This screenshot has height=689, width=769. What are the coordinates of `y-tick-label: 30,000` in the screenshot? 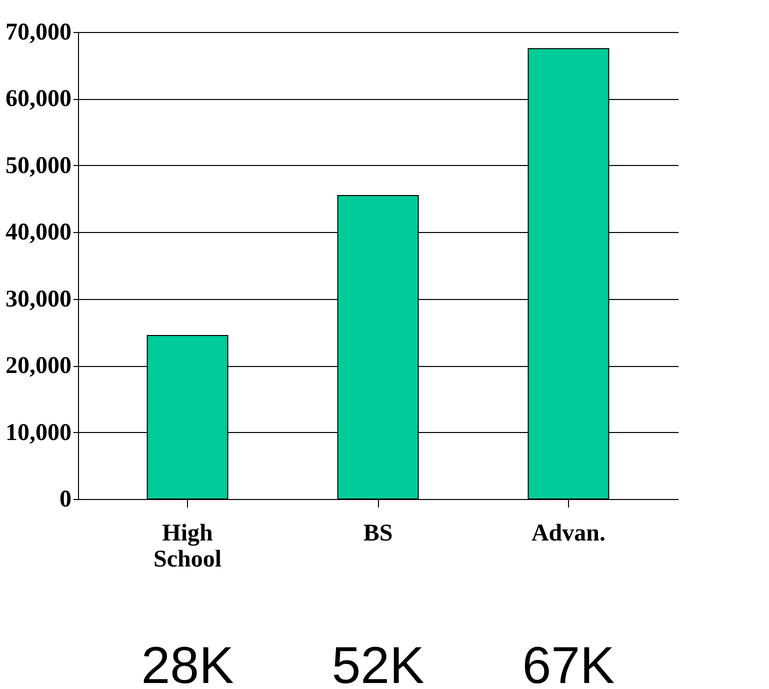 It's located at (39, 299).